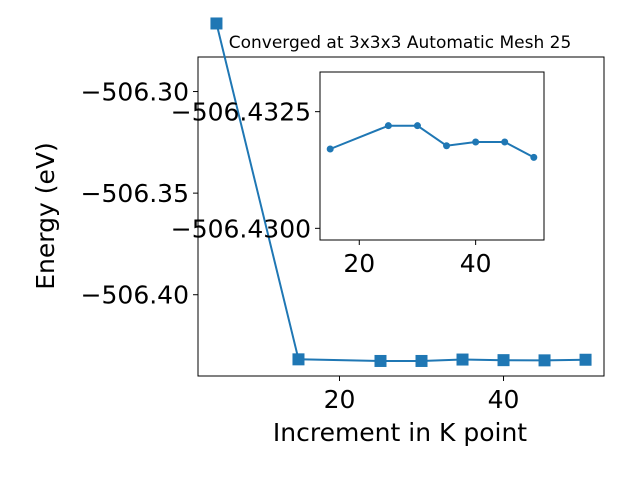 This screenshot has width=640, height=485. Describe the element at coordinates (340, 399) in the screenshot. I see `x-tick-label: 20` at that location.